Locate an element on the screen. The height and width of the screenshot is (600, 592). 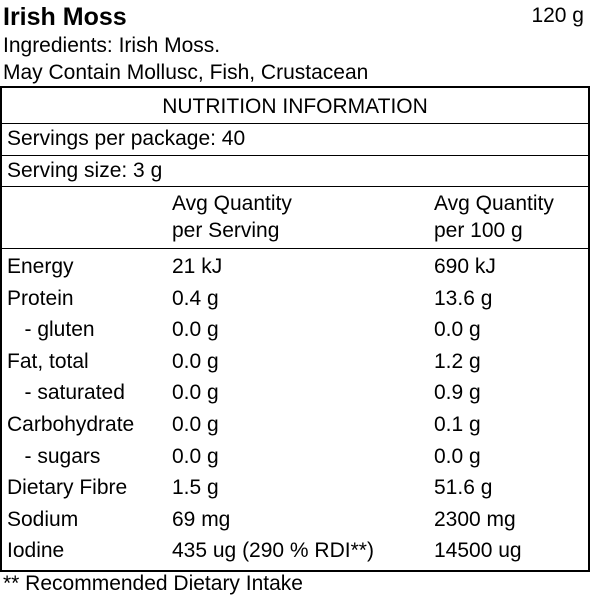
per-100g-value: 14500 ug is located at coordinates (478, 551).